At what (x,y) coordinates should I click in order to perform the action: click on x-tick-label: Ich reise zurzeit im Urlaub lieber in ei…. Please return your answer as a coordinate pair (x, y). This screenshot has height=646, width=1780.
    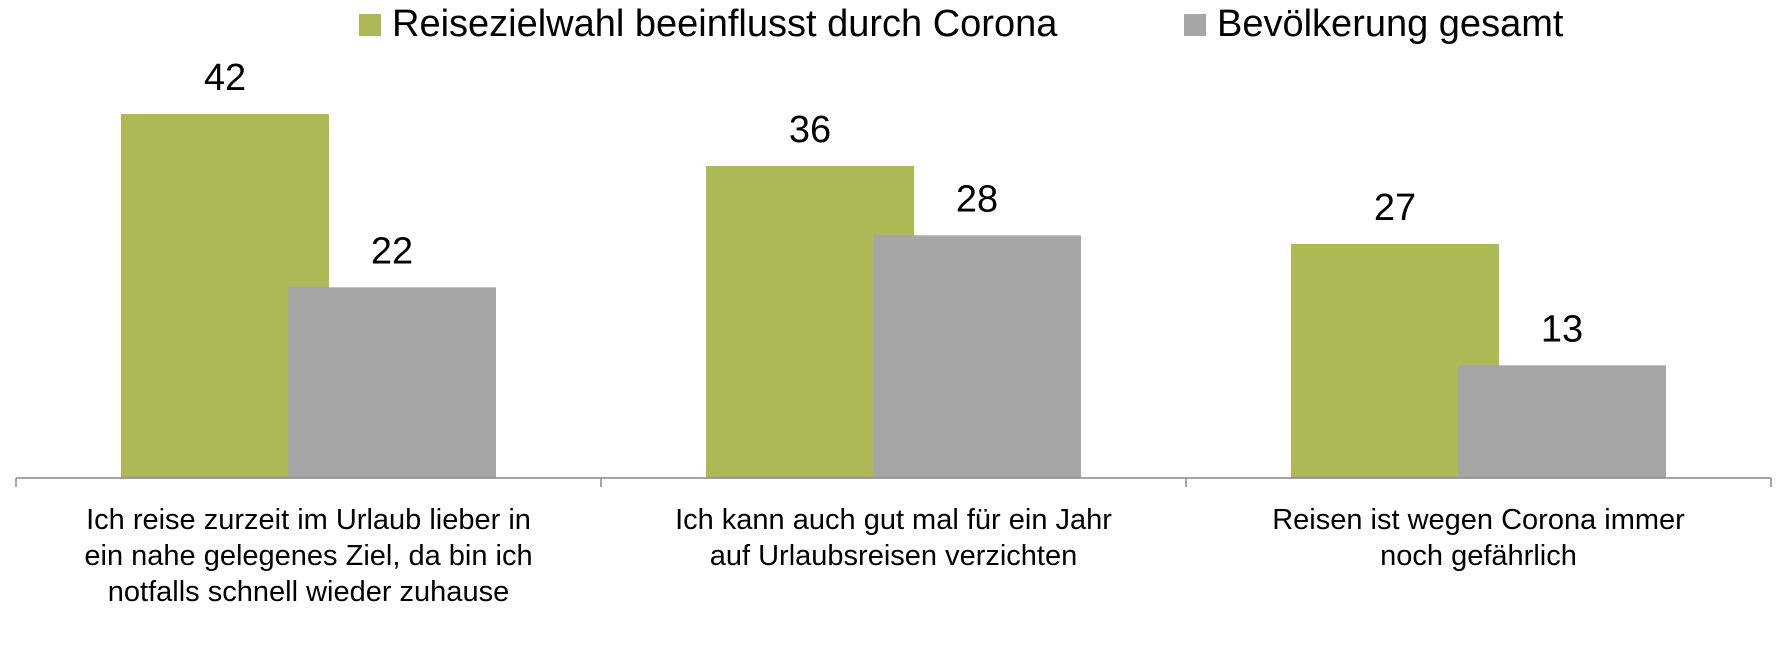
    Looking at the image, I should click on (308, 556).